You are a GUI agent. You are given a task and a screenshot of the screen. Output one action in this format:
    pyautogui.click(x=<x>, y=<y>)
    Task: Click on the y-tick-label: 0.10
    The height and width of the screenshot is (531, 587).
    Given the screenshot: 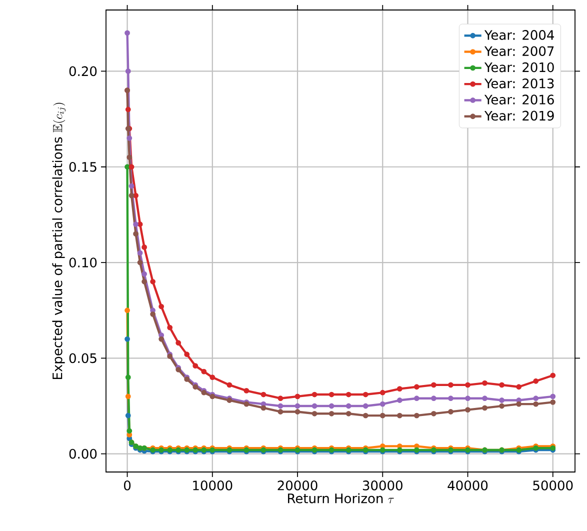 What is the action you would take?
    pyautogui.click(x=83, y=263)
    